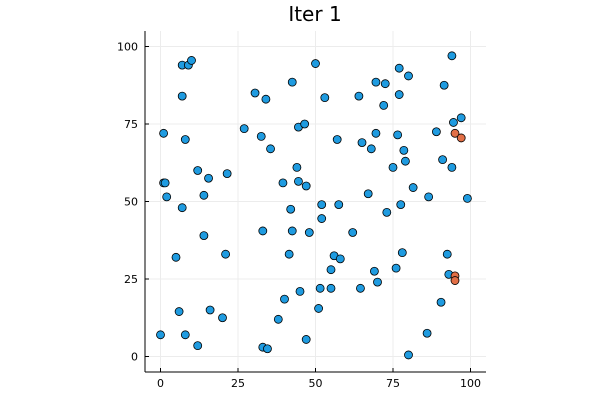 The height and width of the screenshot is (400, 600). What do you see at coordinates (470, 383) in the screenshot?
I see `x-tick-label: 100` at bounding box center [470, 383].